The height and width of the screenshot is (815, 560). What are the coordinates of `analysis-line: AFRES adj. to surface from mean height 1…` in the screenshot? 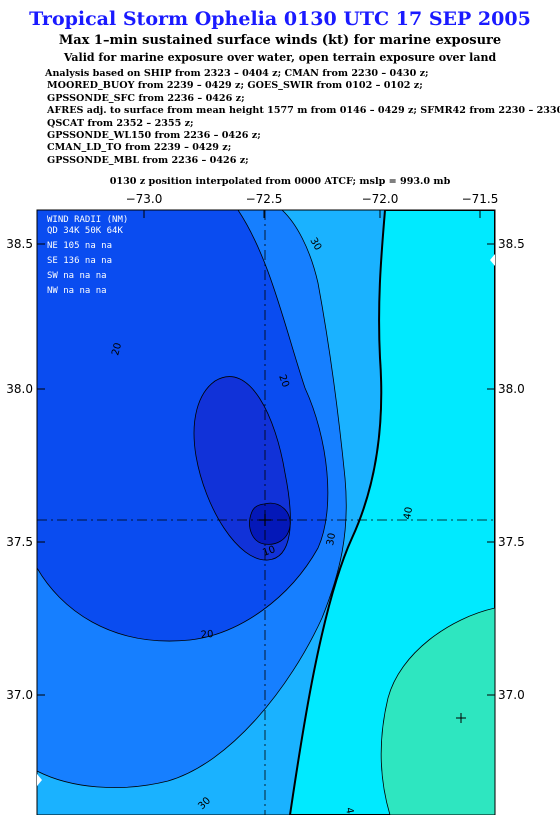 It's located at (303, 111).